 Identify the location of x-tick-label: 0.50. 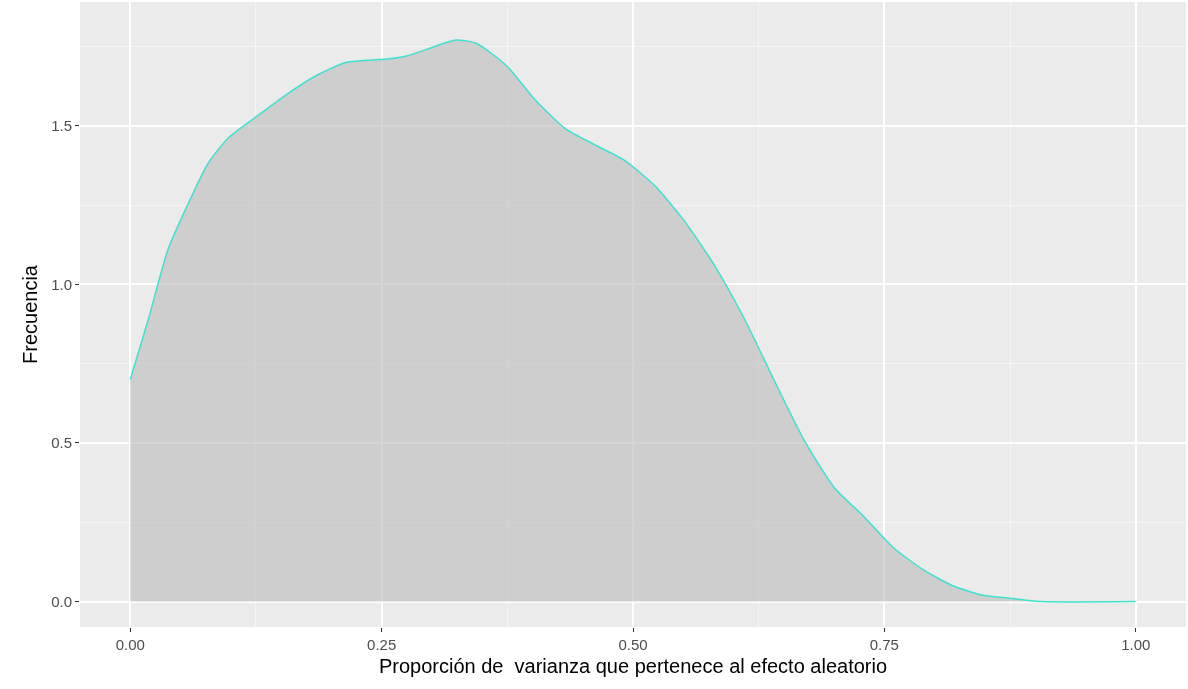
(633, 644).